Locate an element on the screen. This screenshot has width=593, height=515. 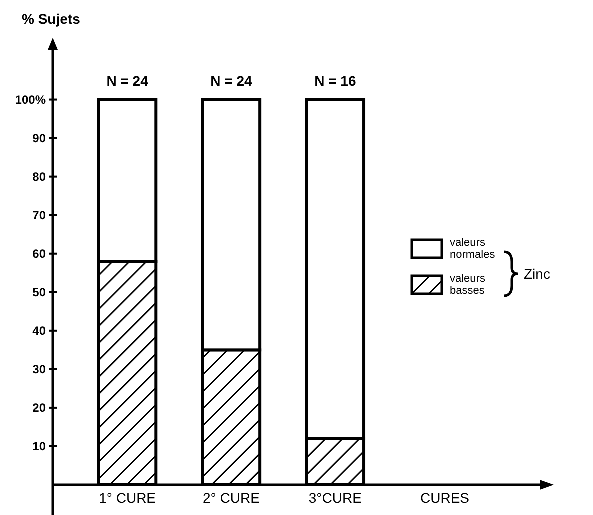
legend-label: valeurs basses is located at coordinates (468, 285).